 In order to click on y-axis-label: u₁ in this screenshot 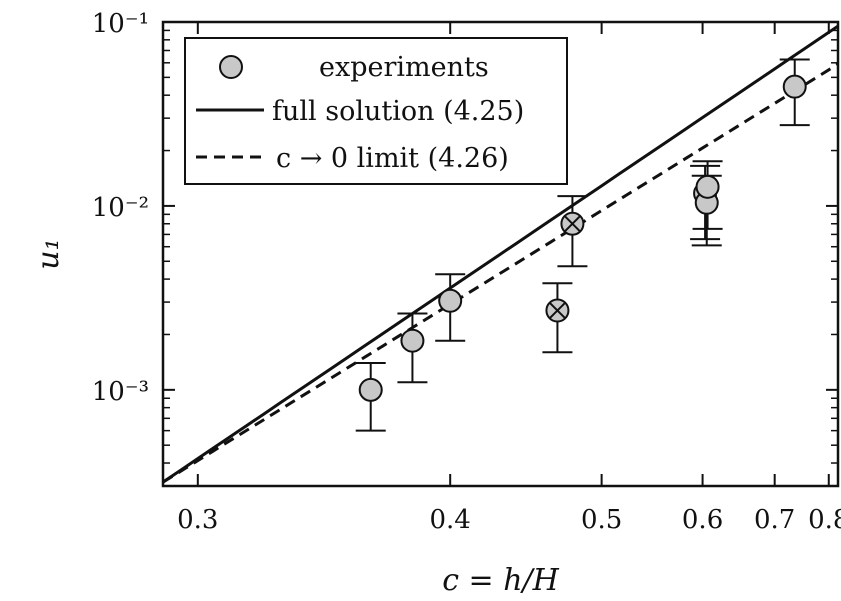, I will do `click(48, 253)`.